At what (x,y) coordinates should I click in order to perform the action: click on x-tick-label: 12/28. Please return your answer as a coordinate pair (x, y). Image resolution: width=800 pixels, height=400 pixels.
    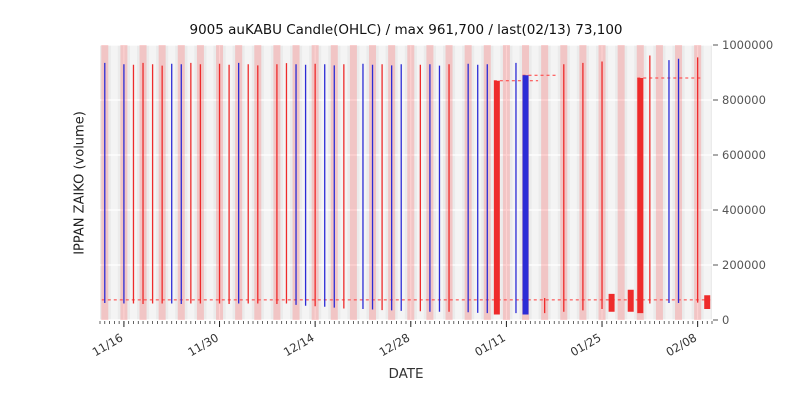
    Looking at the image, I should click on (395, 344).